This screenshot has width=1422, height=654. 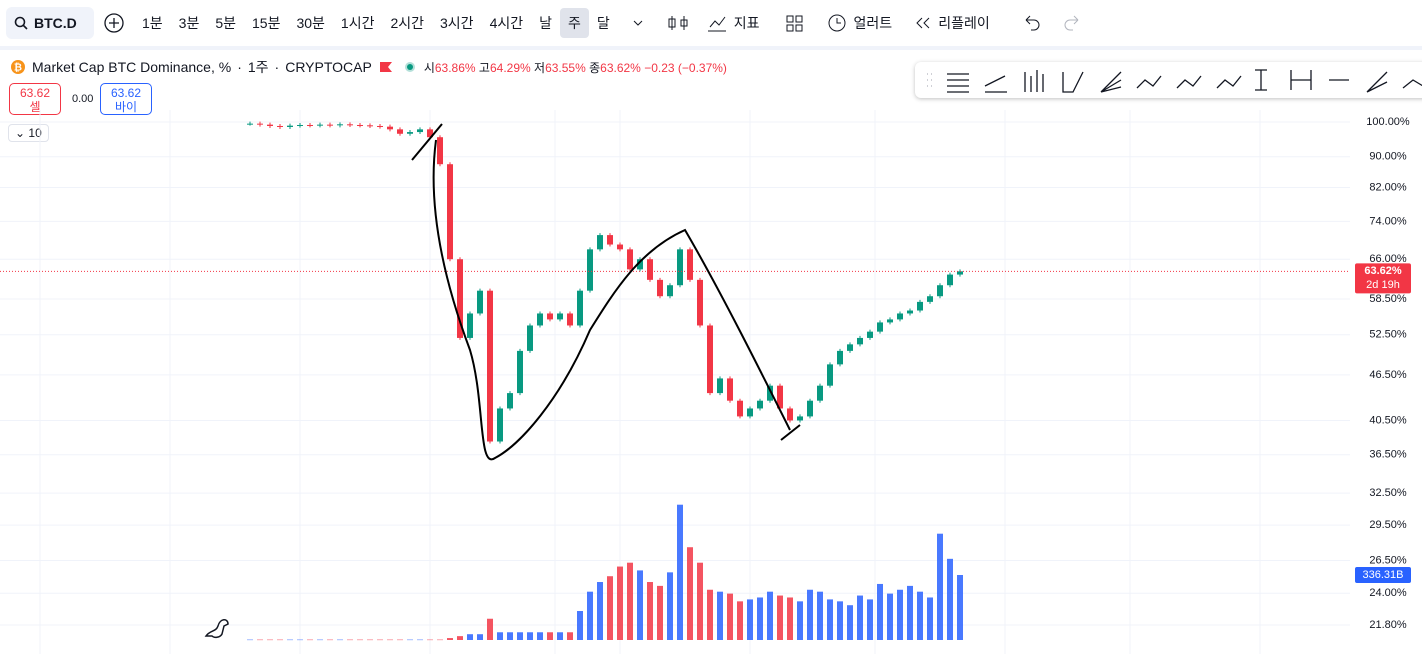 I want to click on interval: 5분, so click(x=226, y=23).